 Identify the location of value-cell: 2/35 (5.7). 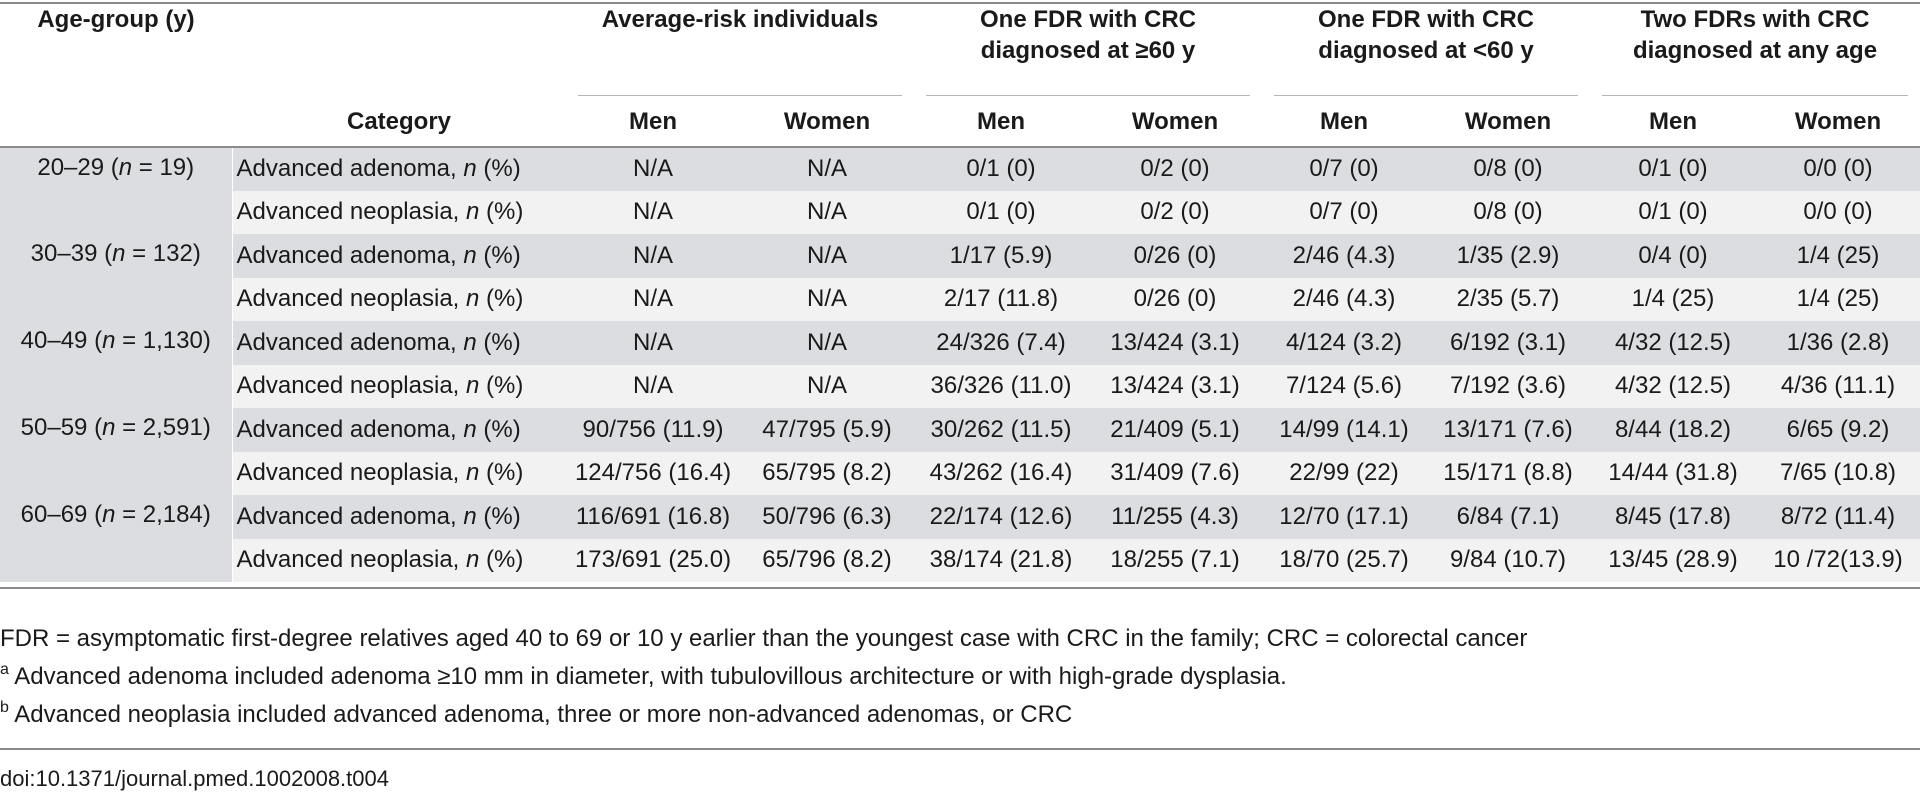
(1508, 299).